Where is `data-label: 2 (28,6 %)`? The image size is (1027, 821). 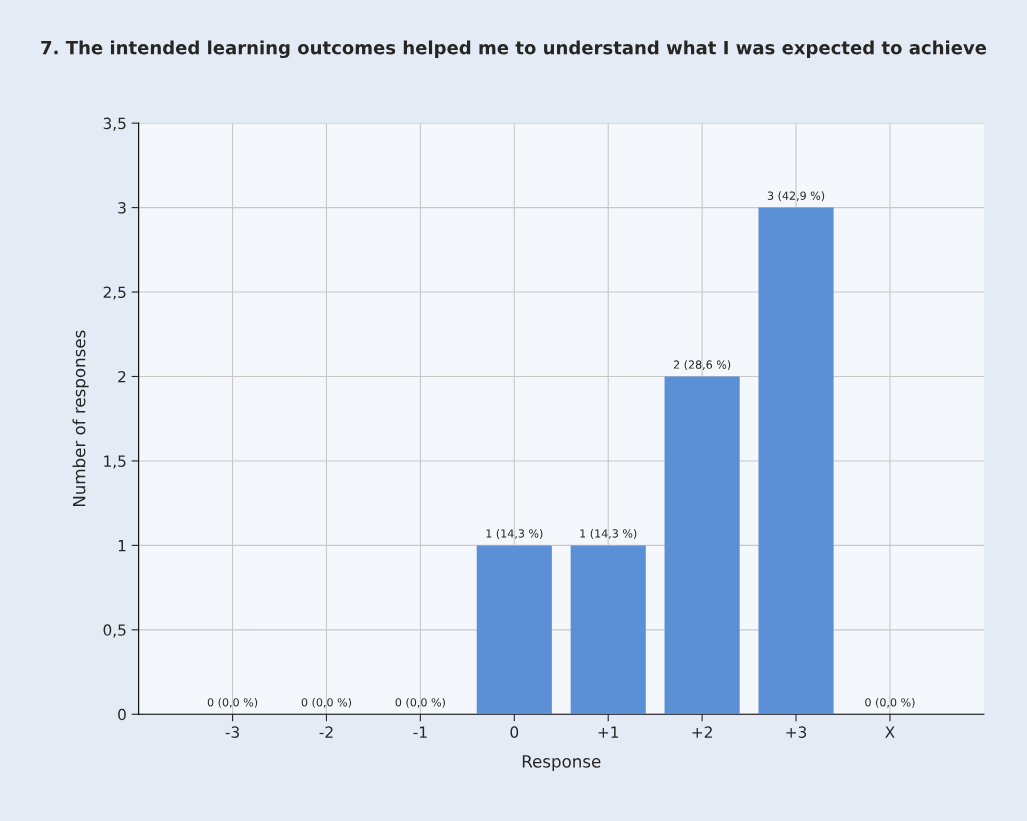 data-label: 2 (28,6 %) is located at coordinates (702, 365).